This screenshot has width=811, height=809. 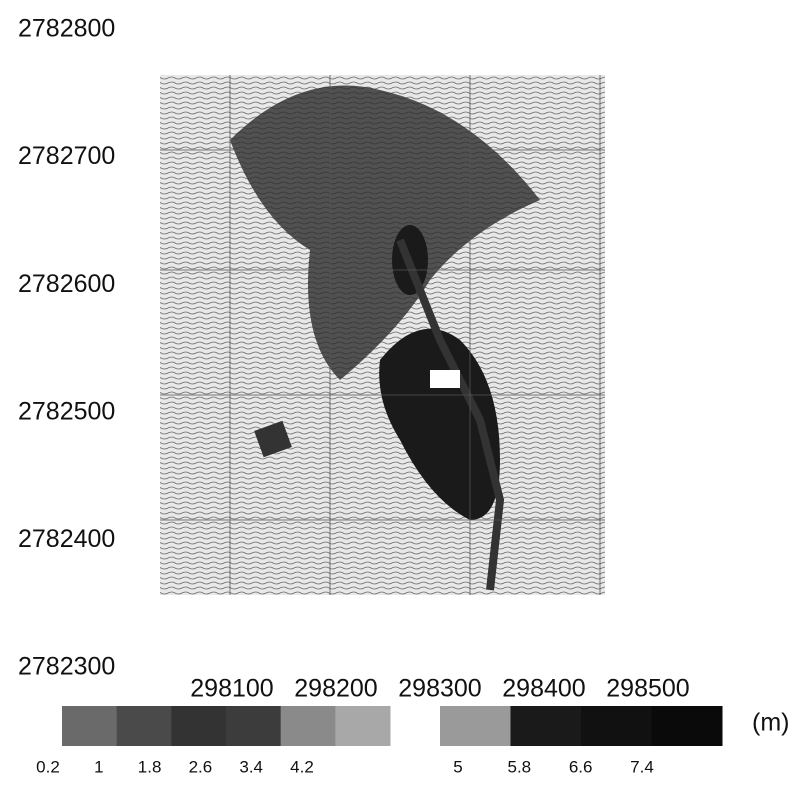 I want to click on x-tick-label: 298300, so click(x=439, y=689).